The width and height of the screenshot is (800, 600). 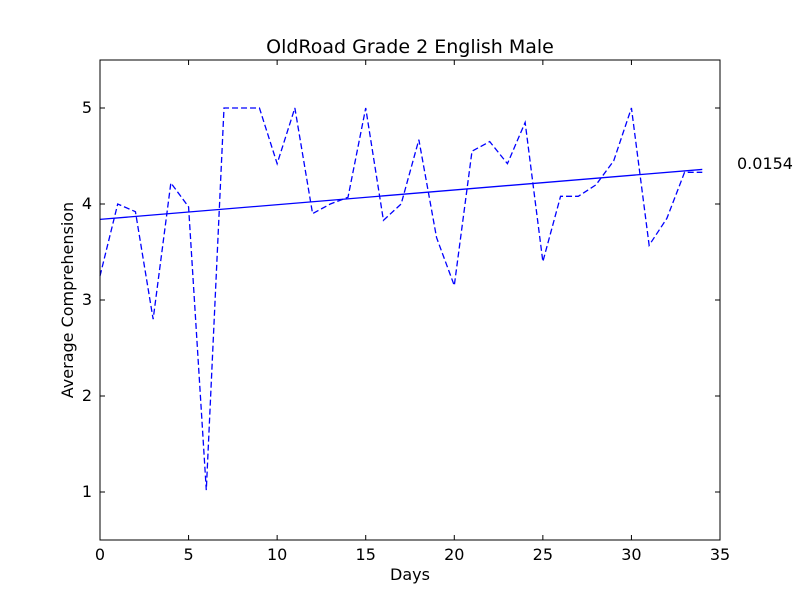 I want to click on y-tick-label: 1, so click(x=87, y=491).